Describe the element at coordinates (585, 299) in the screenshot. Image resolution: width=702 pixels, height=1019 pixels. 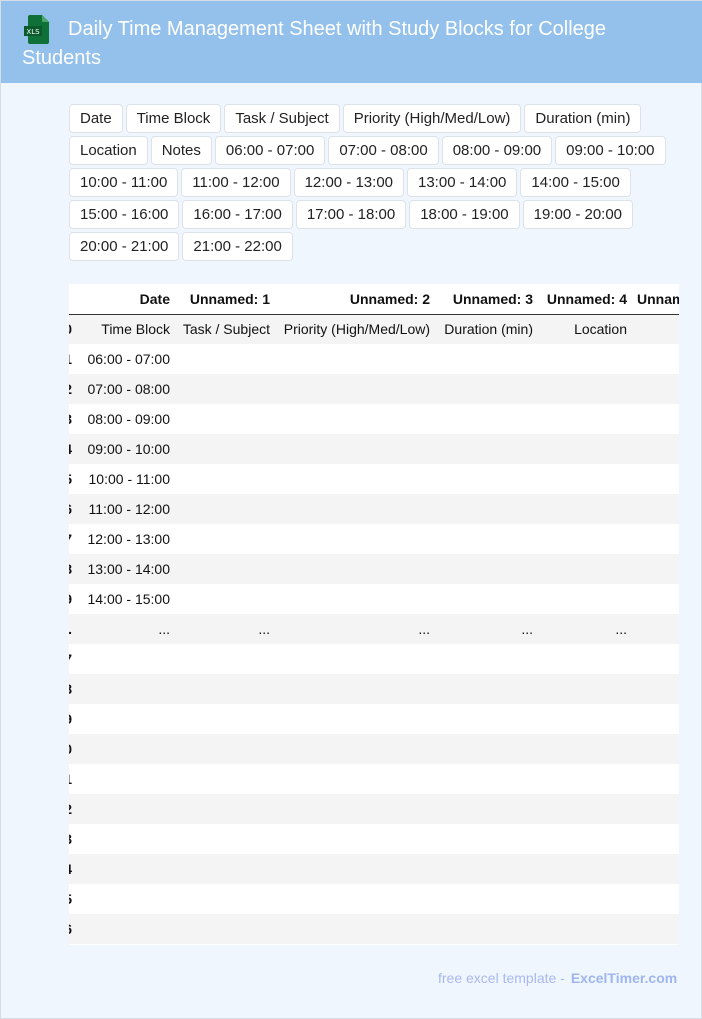
I see `column-header: Unnamed: 4` at that location.